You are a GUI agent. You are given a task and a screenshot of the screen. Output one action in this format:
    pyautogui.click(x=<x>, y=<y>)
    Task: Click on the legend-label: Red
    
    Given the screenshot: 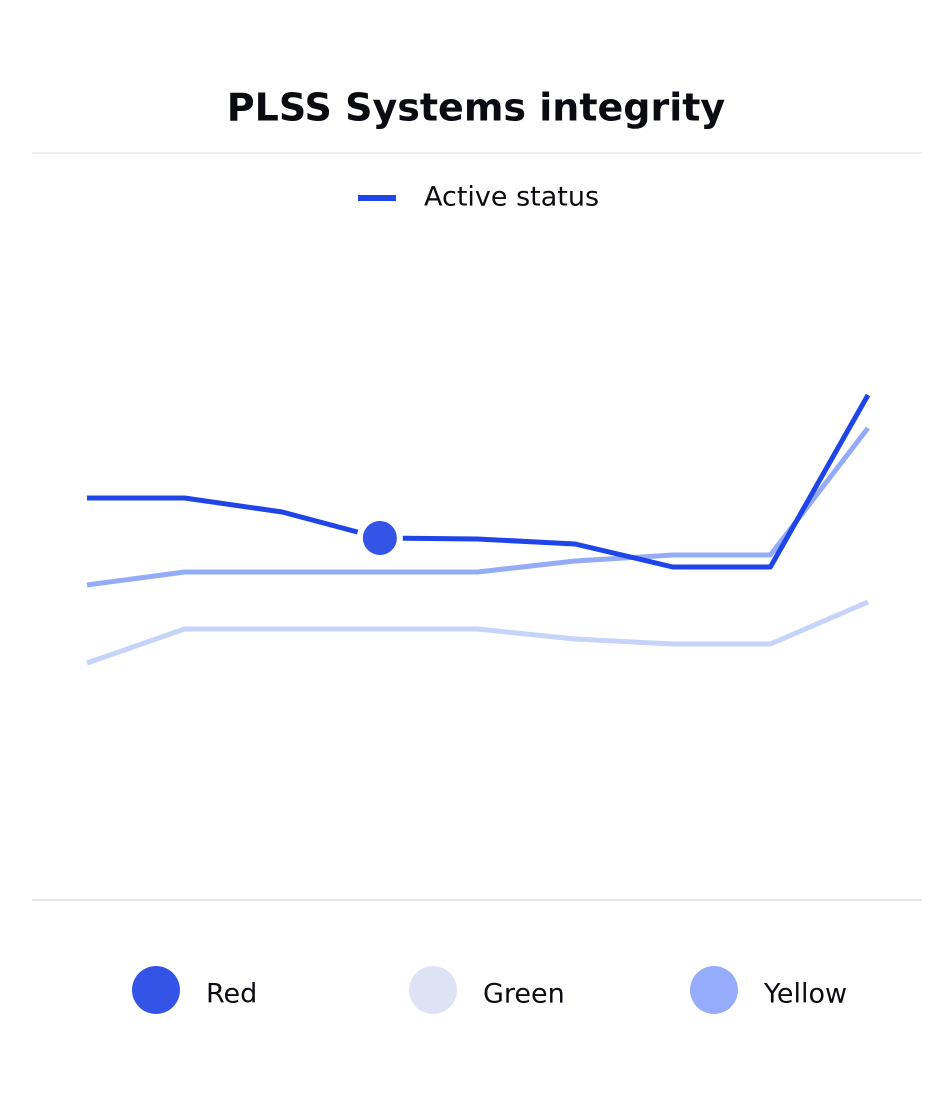 What is the action you would take?
    pyautogui.click(x=231, y=994)
    